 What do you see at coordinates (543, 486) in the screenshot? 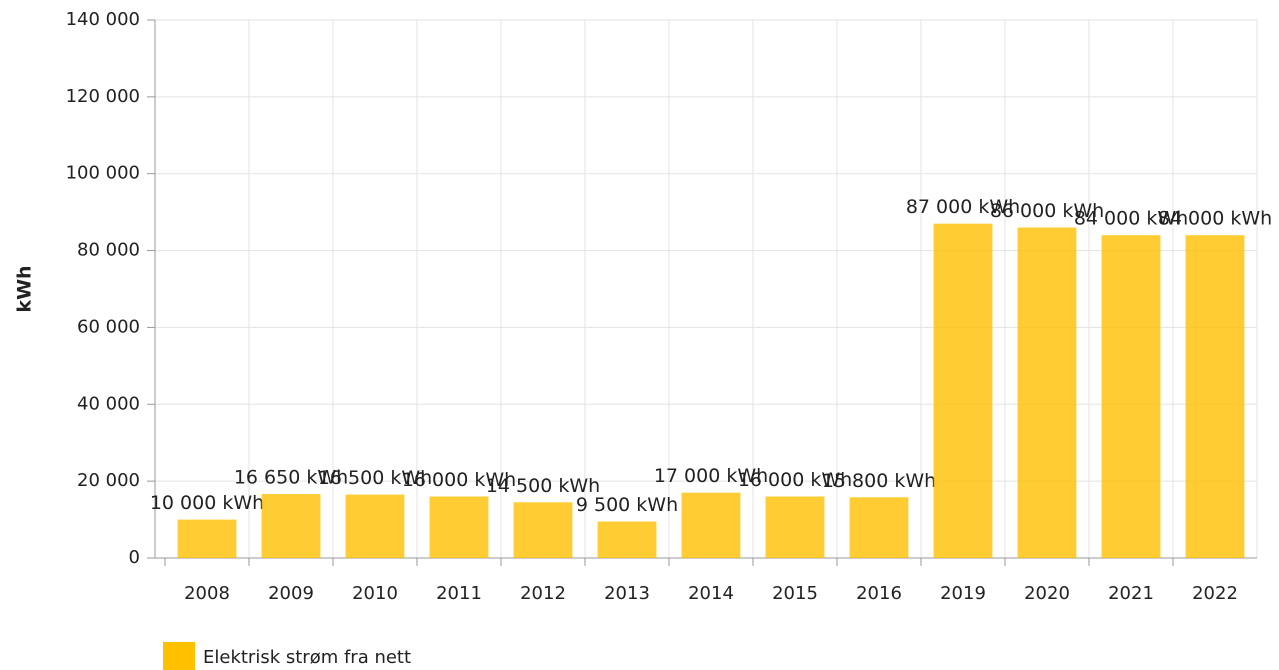
I see `data-label: 14 500 kWh` at bounding box center [543, 486].